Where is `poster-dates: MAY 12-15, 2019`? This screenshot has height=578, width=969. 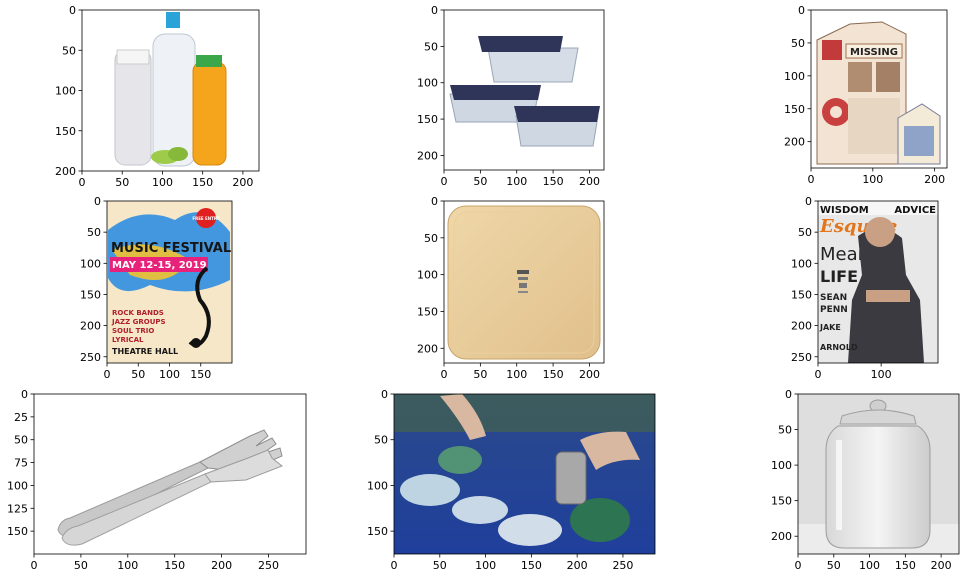 poster-dates: MAY 12-15, 2019 is located at coordinates (159, 265).